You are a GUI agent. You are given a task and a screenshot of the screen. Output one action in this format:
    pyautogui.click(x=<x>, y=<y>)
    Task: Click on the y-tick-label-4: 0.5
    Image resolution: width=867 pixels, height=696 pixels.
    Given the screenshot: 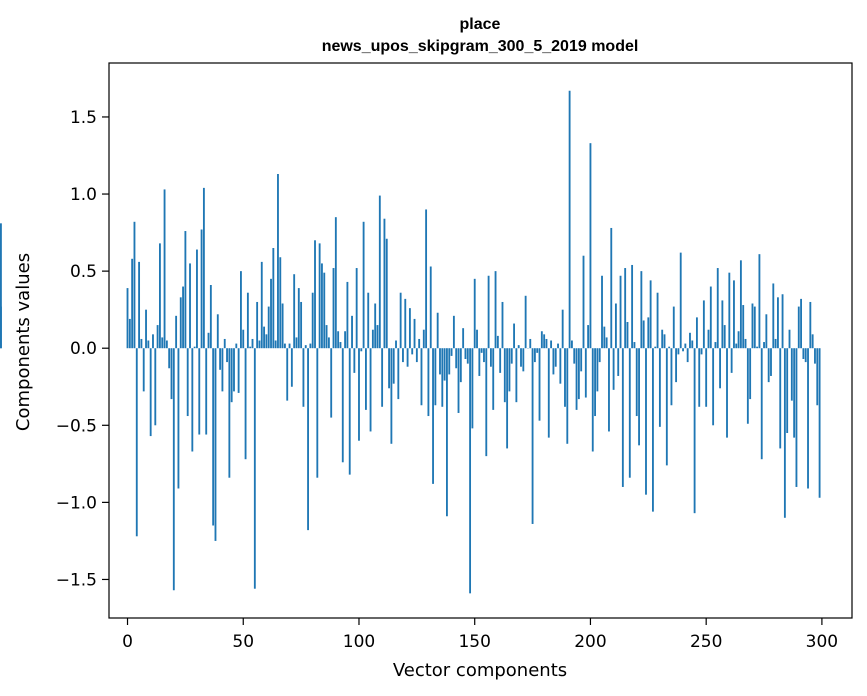 What is the action you would take?
    pyautogui.click(x=83, y=272)
    